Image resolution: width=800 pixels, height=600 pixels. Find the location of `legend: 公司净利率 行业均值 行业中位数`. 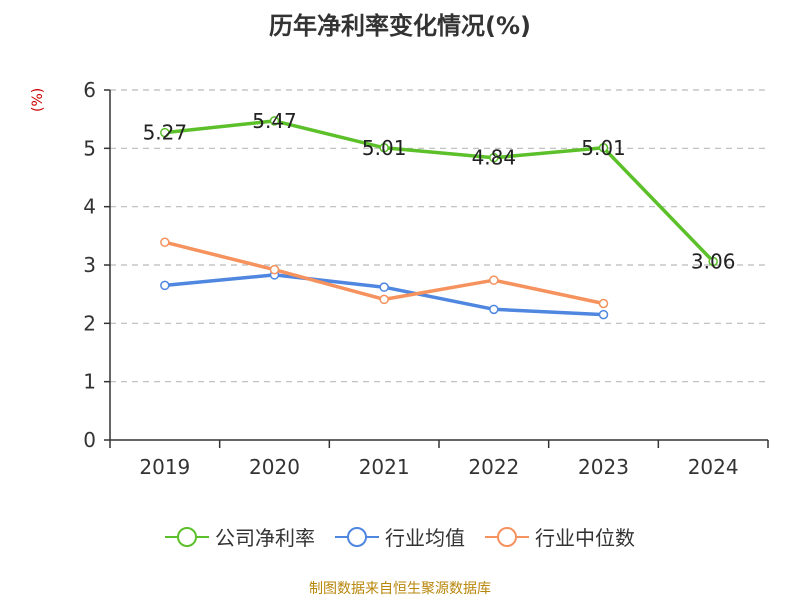

legend: 公司净利率 行业均值 行业中位数 is located at coordinates (400, 536).